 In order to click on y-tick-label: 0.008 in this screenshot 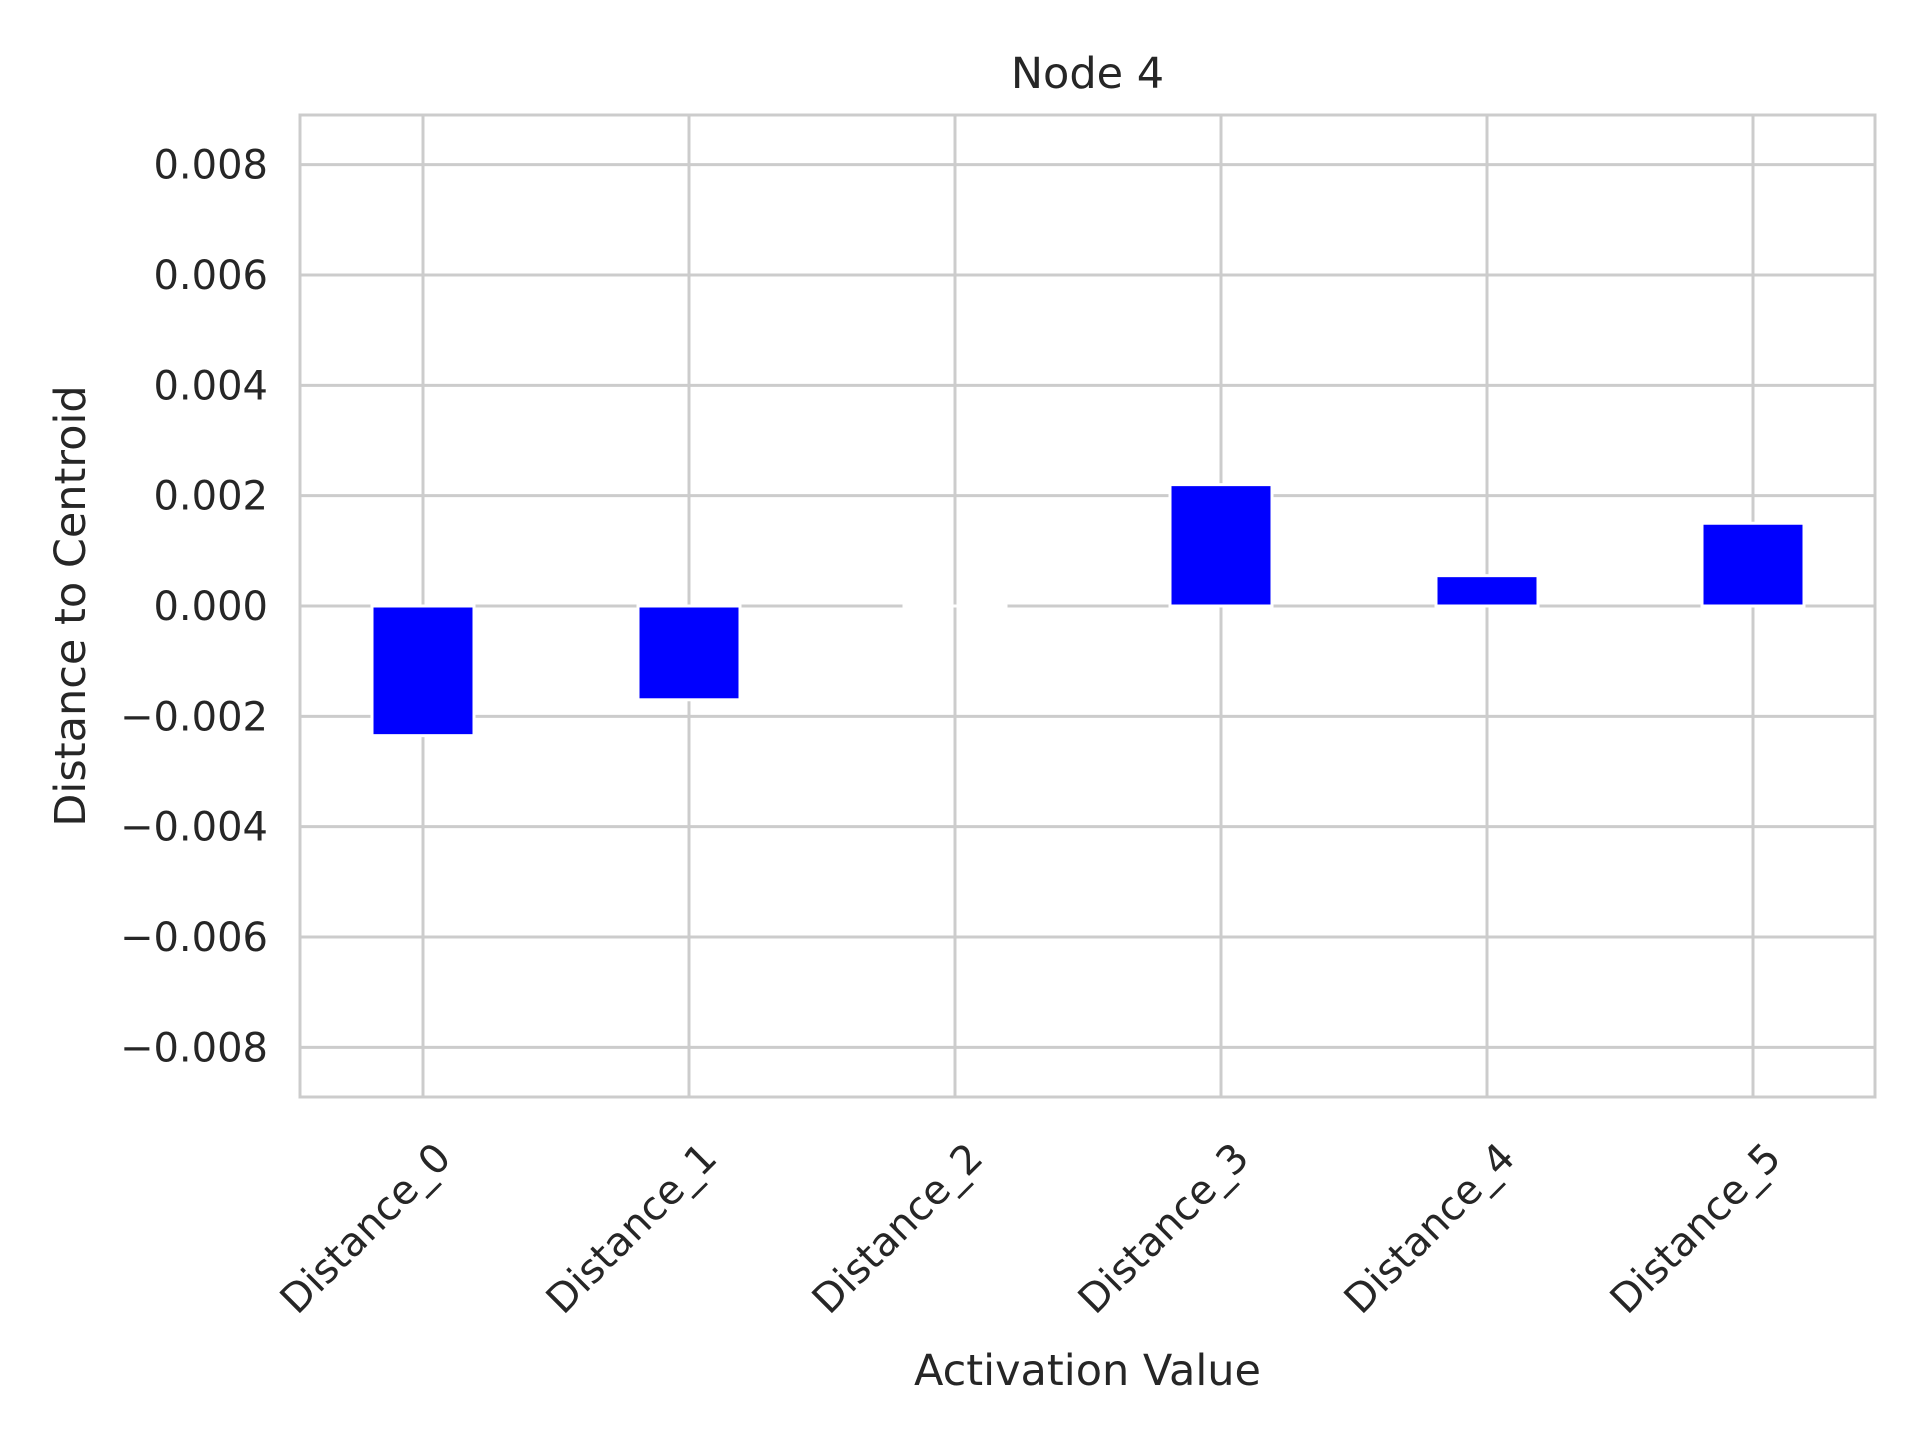, I will do `click(210, 166)`.